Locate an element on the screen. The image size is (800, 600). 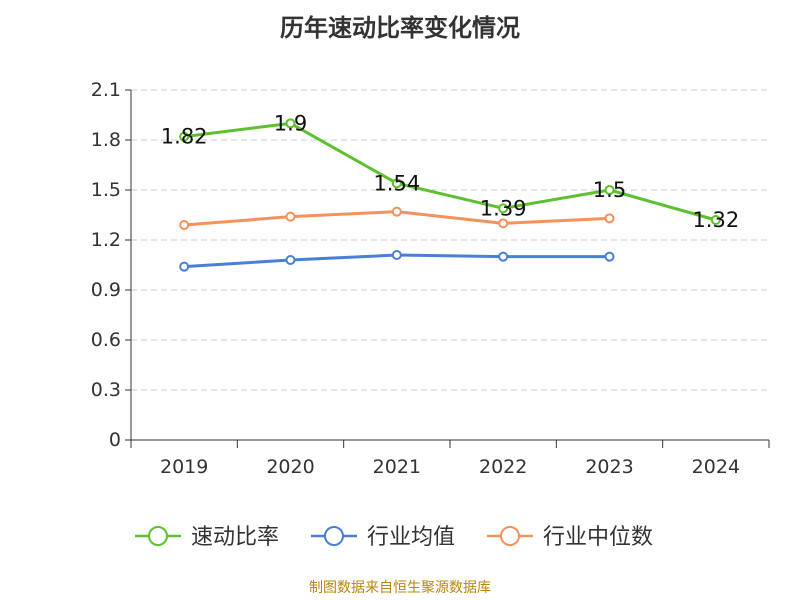
legend-item-3: 行业中位数 is located at coordinates (570, 537).